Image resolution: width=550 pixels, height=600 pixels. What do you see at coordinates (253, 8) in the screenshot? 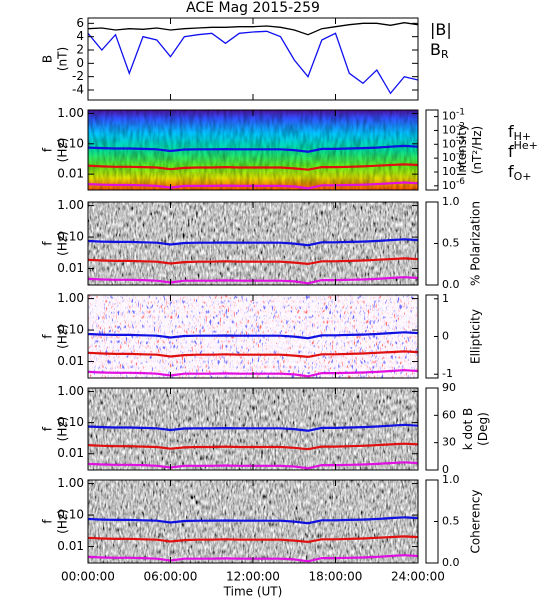
I see `chart-title: ACE Mag 2015-259` at bounding box center [253, 8].